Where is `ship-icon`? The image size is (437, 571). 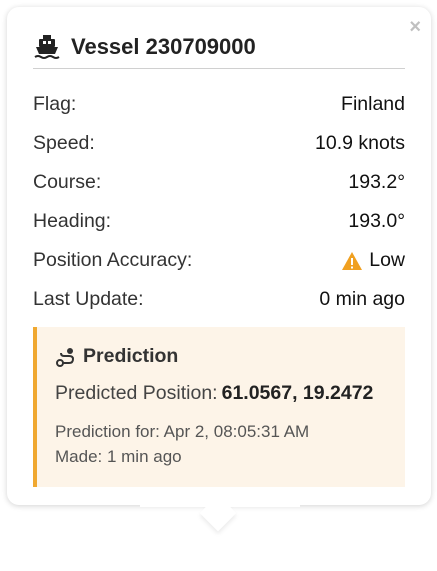
ship-icon is located at coordinates (47, 47).